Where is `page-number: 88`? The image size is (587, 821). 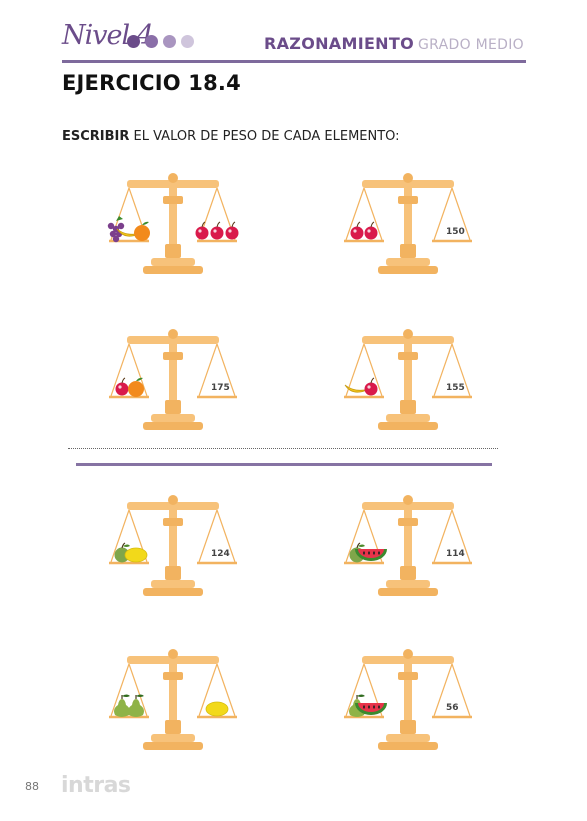 page-number: 88 is located at coordinates (32, 786).